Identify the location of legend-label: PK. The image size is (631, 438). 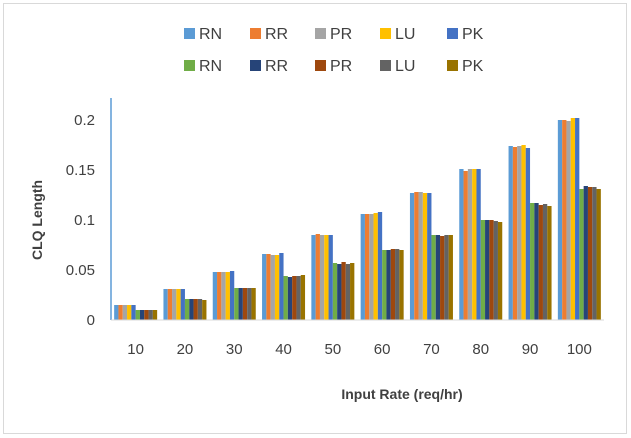
(473, 66).